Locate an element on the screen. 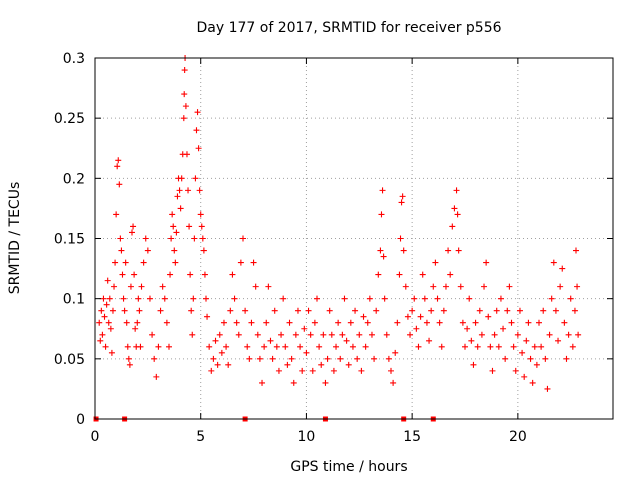  y-tick-label: 0.15 is located at coordinates (69, 240).